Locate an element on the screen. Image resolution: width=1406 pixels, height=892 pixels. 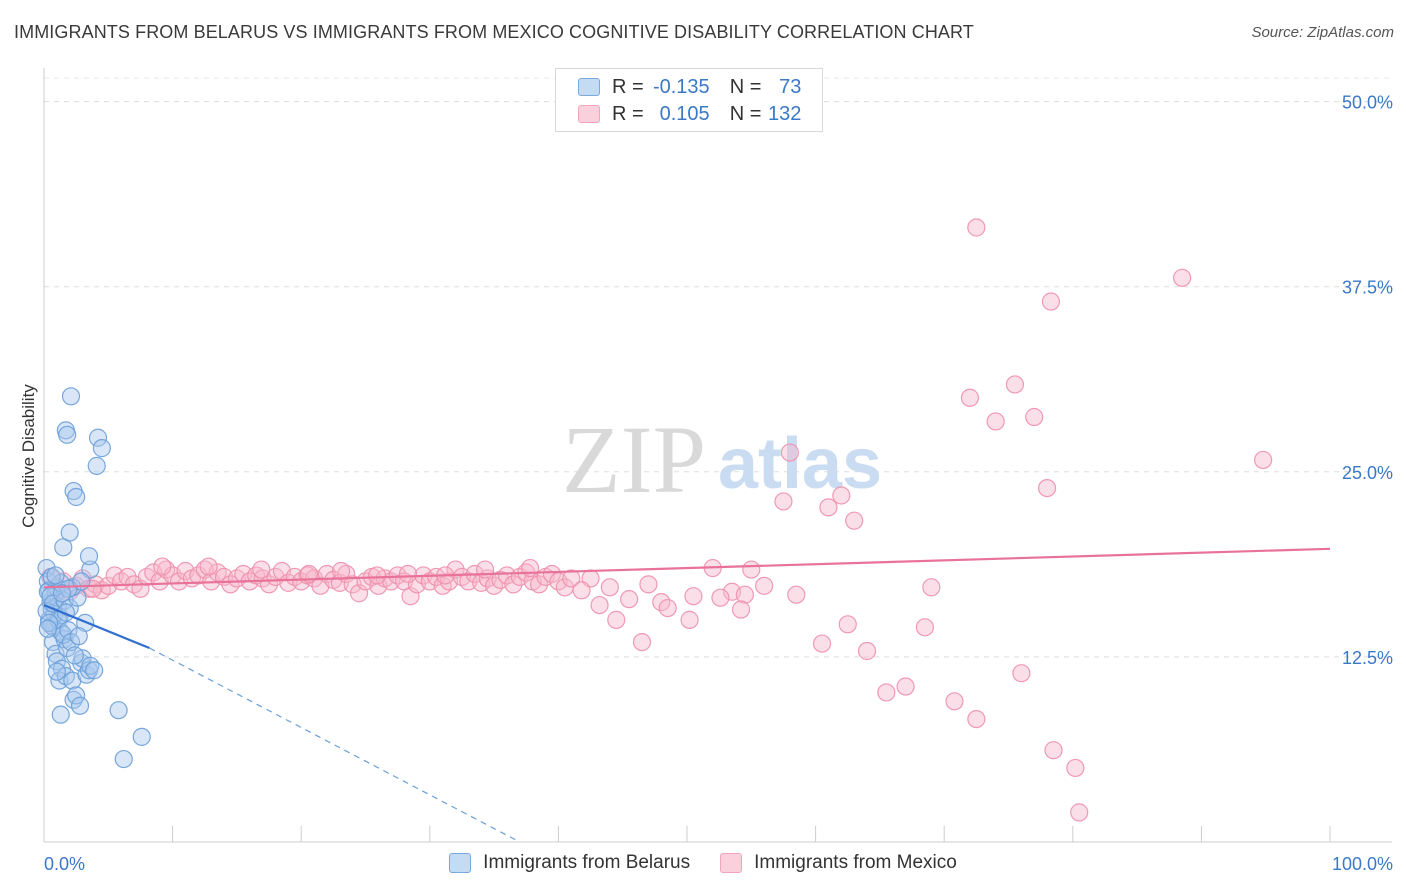
legend-row-belarus: R = -0.135 N = 73 is located at coordinates (689, 87).